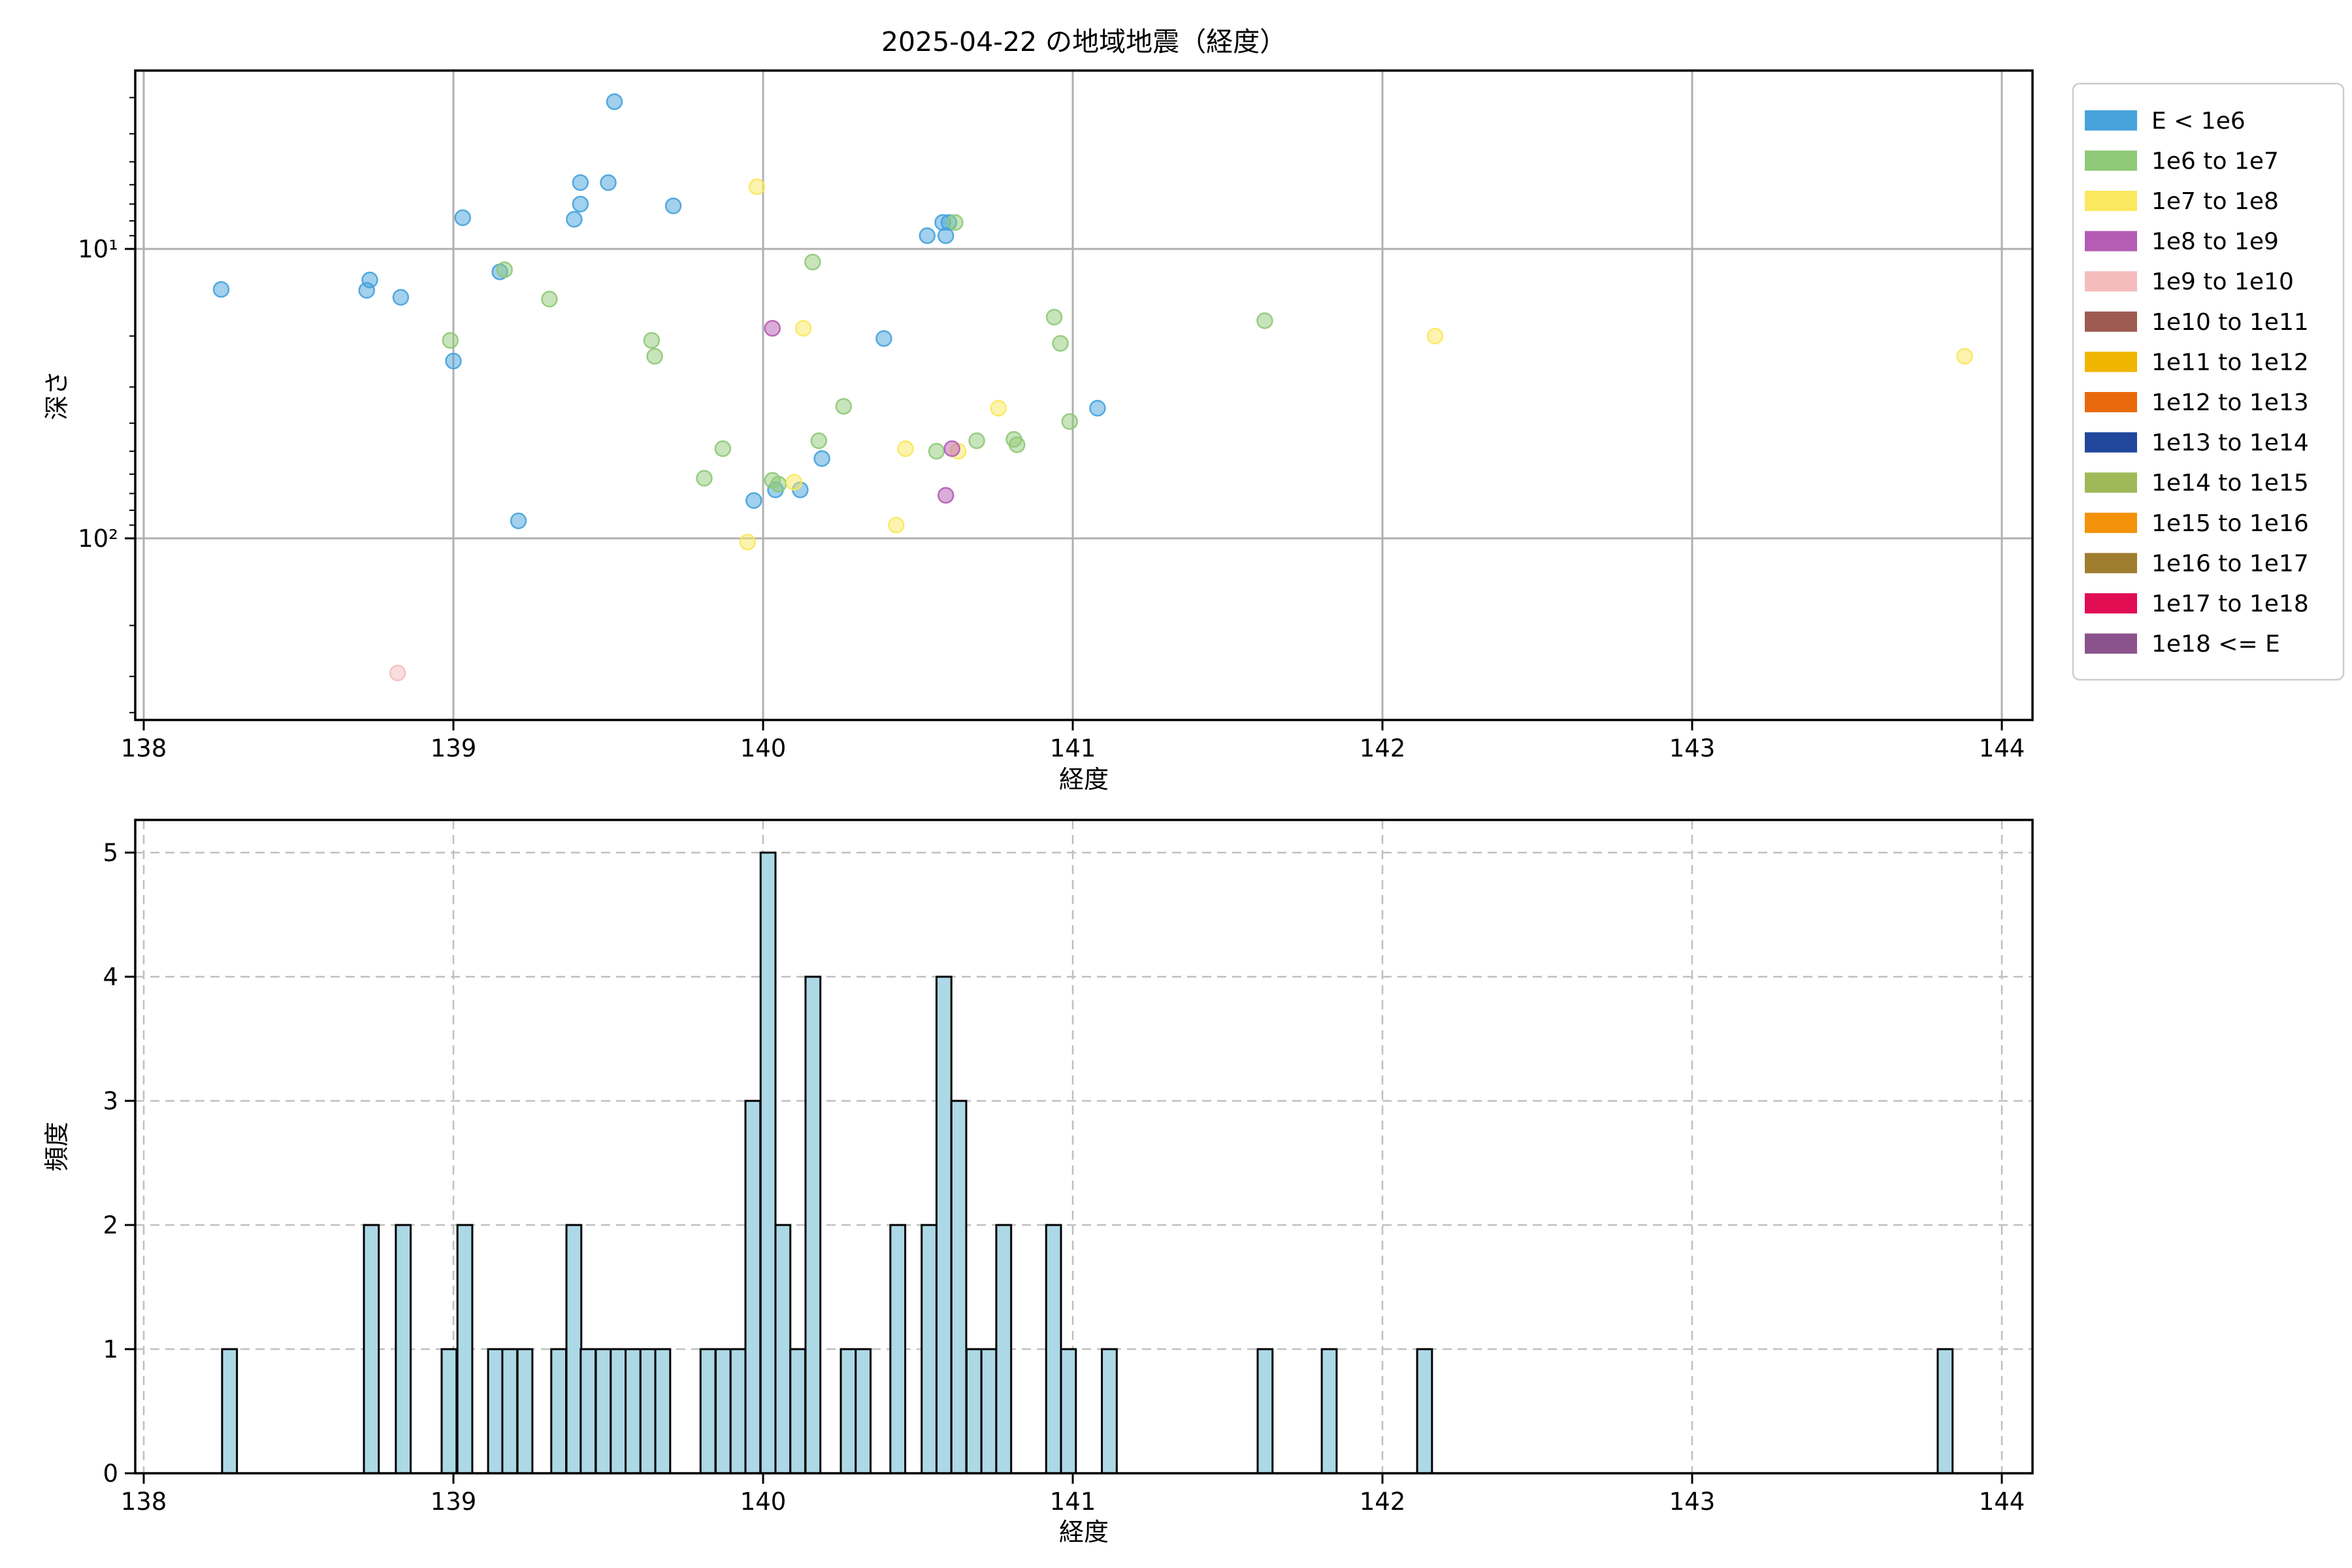  Describe the element at coordinates (2230, 604) in the screenshot. I see `legend-label: 1e17 to 1e18` at that location.